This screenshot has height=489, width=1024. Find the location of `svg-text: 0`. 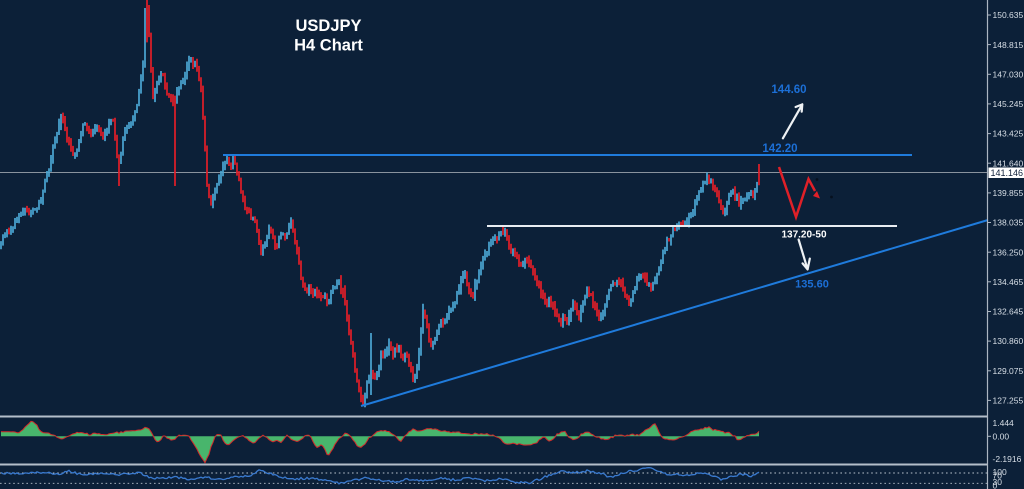

svg-text: 0 is located at coordinates (995, 484).